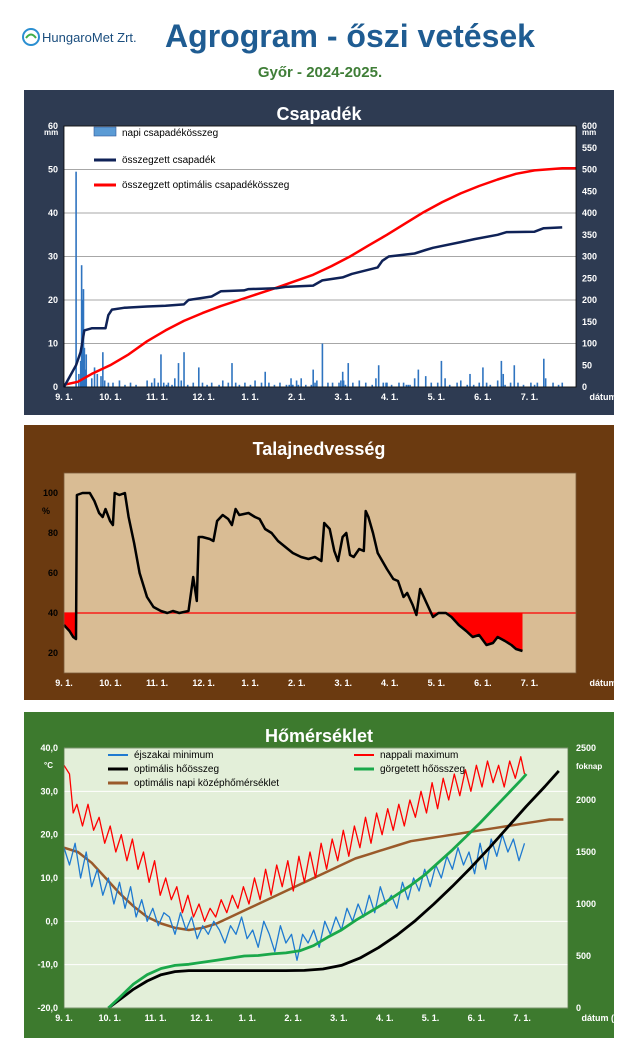 The height and width of the screenshot is (1060, 640). Describe the element at coordinates (319, 736) in the screenshot. I see `chart-title: Hőmérséklet` at that location.